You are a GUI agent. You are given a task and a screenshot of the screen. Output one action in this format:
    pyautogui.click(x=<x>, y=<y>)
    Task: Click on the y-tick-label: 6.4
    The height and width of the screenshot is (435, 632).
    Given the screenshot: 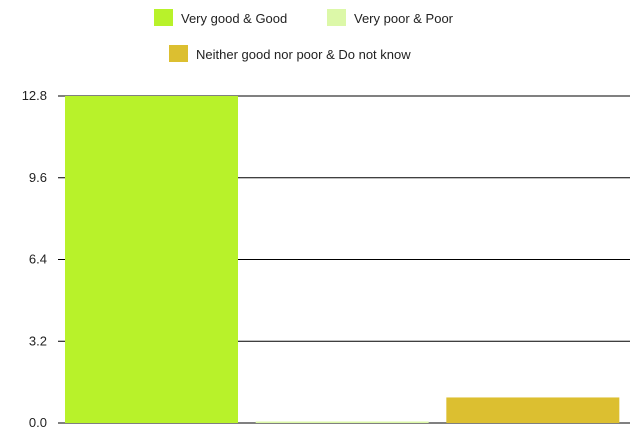 What is the action you would take?
    pyautogui.click(x=38, y=259)
    